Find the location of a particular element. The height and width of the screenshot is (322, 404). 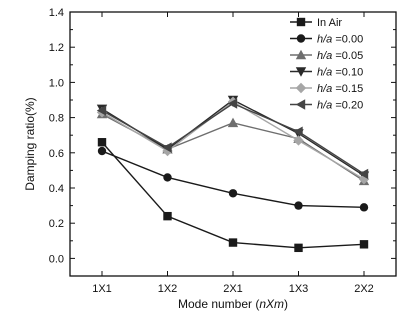

y-tick-label: 1.4 is located at coordinates (56, 13).